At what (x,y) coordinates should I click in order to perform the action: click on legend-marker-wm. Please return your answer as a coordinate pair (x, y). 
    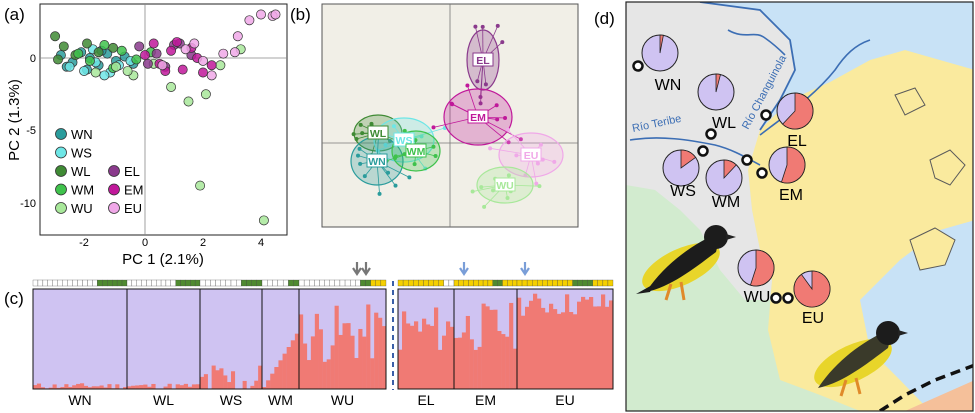
    Looking at the image, I should click on (61, 189).